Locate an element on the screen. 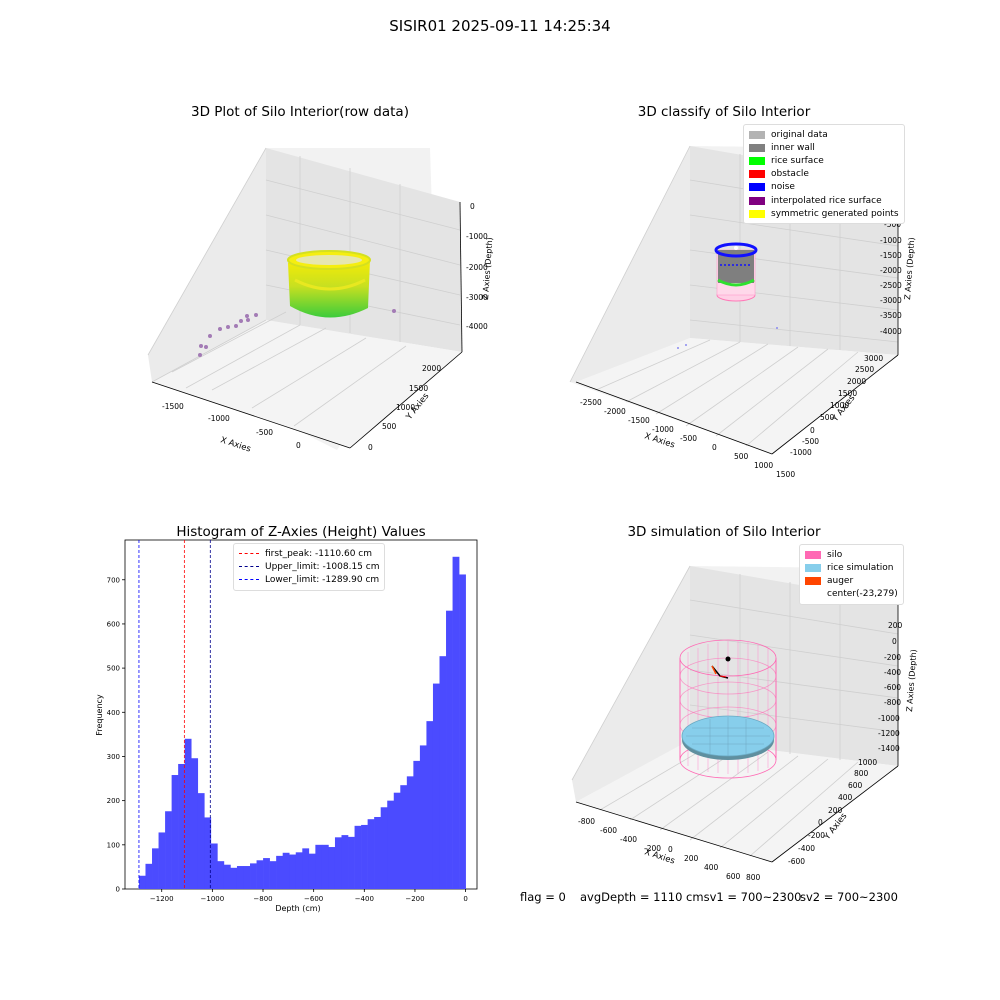 The image size is (1000, 1000). legend-item-rice-simulation: rice simulation is located at coordinates (851, 567).